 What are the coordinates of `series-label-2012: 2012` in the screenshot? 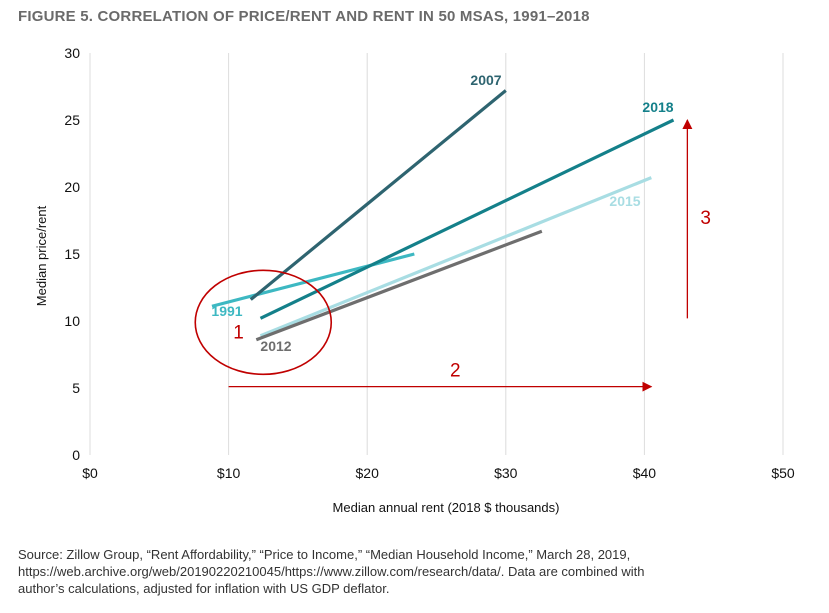 It's located at (275, 346).